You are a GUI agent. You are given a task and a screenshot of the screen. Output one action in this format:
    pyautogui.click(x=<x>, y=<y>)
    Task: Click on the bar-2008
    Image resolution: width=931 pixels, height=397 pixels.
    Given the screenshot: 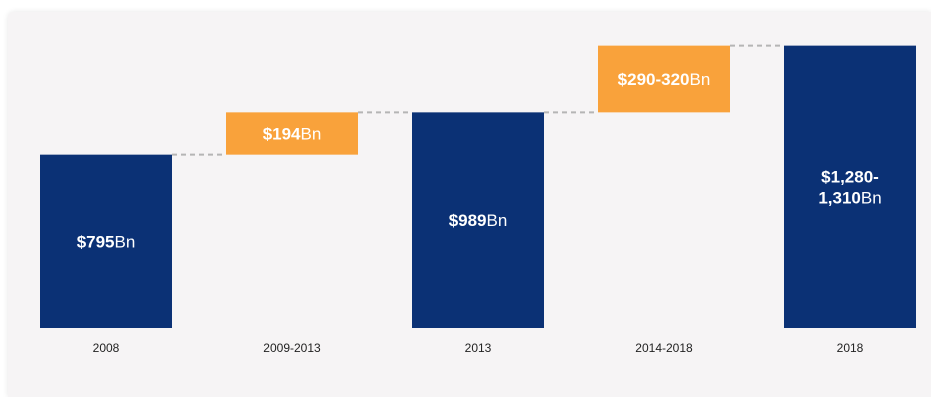 What is the action you would take?
    pyautogui.click(x=106, y=241)
    